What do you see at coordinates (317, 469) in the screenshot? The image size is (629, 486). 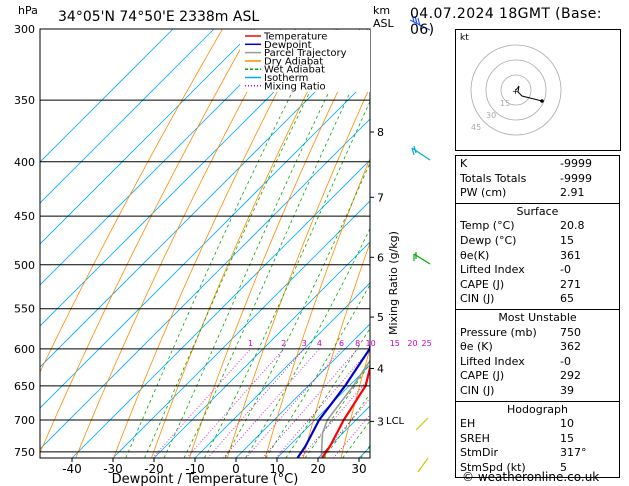 I see `x-tick-label: 20` at bounding box center [317, 469].